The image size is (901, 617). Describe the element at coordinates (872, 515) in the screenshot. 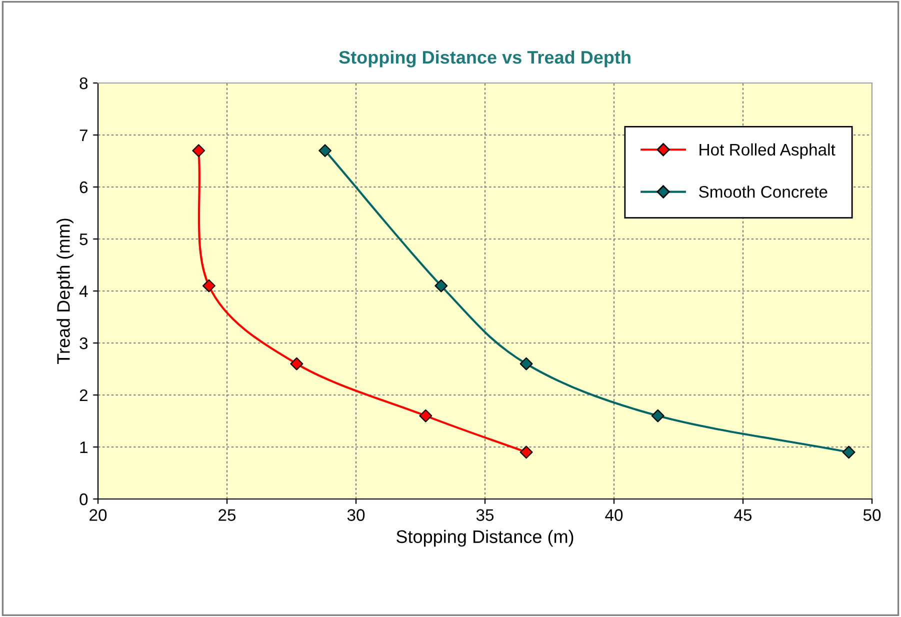

I see `x-tick-label: 50` at that location.